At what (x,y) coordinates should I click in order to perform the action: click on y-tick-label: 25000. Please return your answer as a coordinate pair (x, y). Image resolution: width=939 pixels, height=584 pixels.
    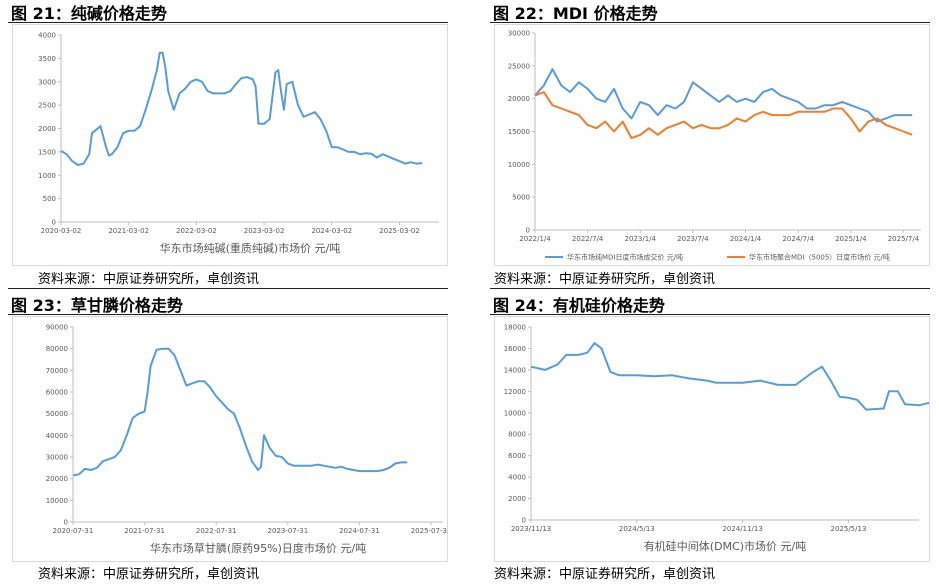
    Looking at the image, I should click on (519, 66).